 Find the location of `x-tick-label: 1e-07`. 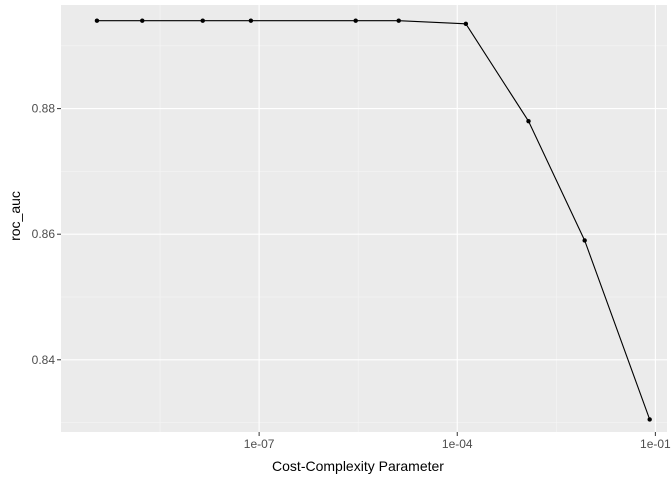

x-tick-label: 1e-07 is located at coordinates (259, 444).